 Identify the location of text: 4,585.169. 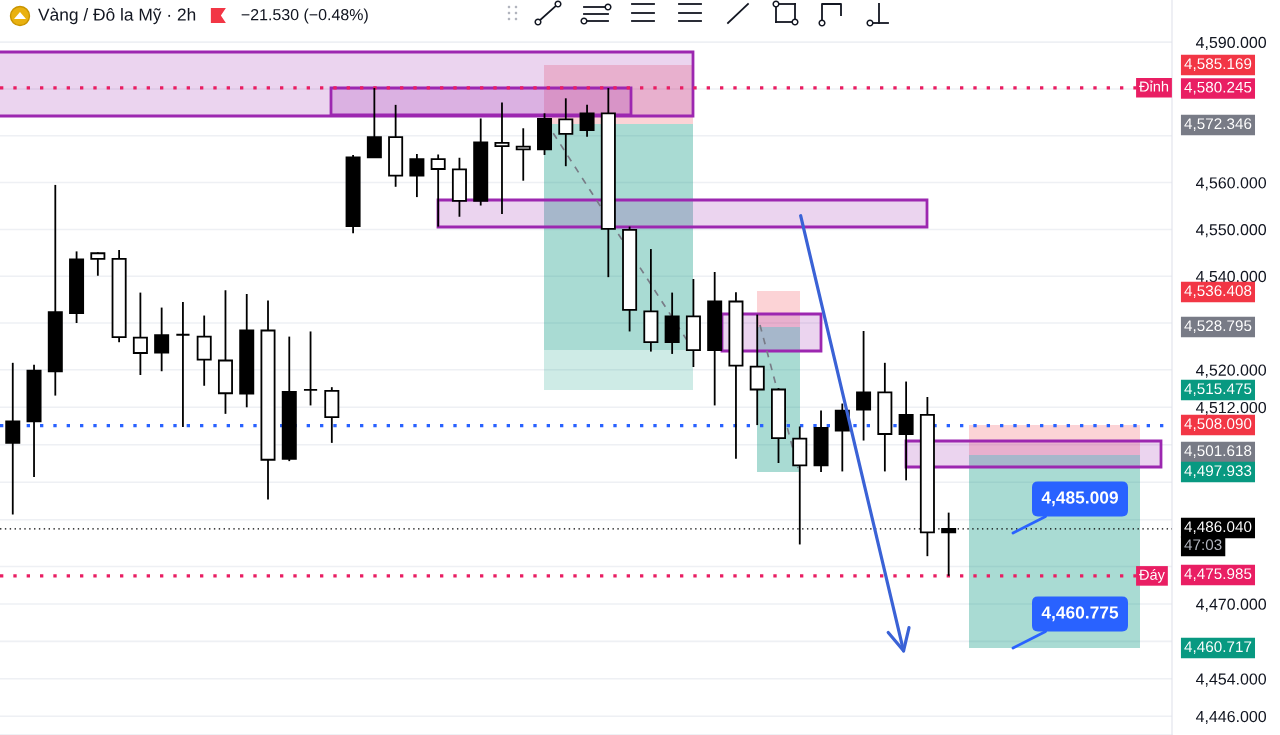
(1218, 64).